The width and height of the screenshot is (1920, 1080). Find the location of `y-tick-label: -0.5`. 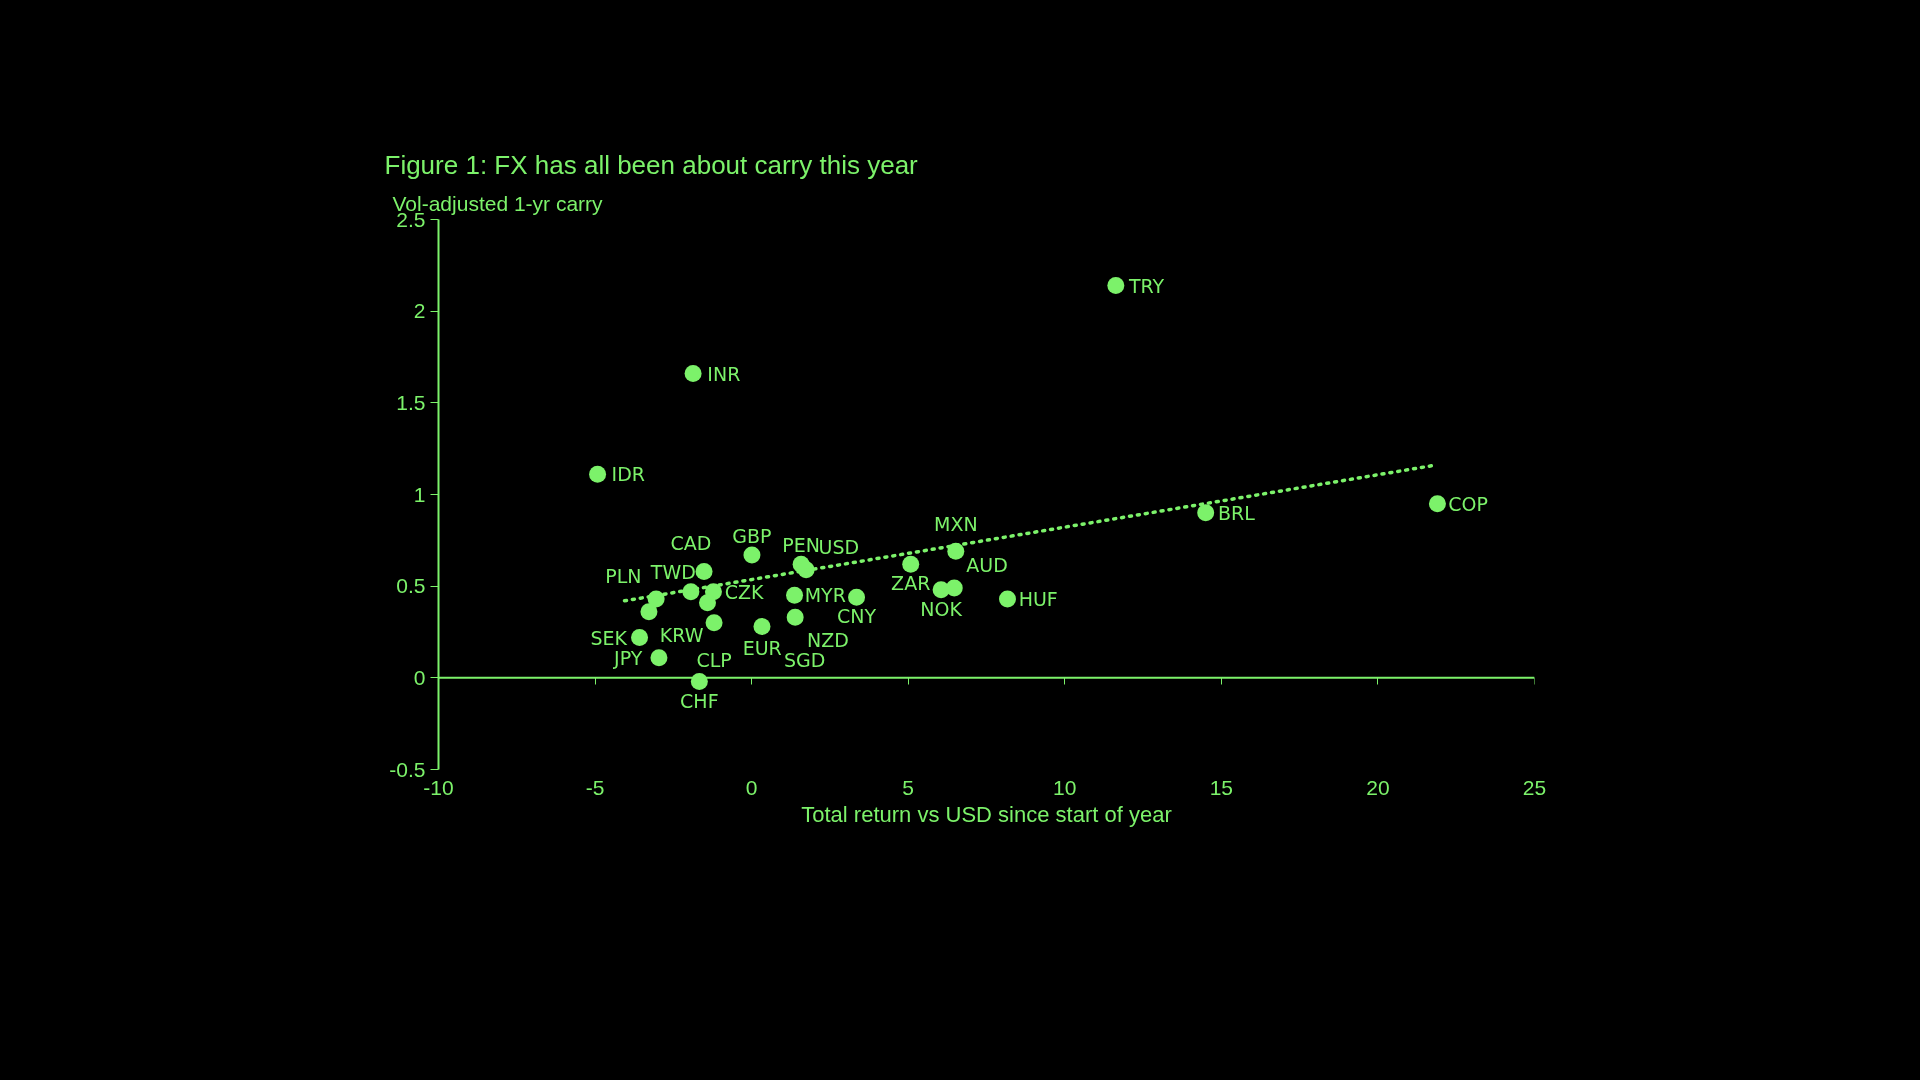

y-tick-label: -0.5 is located at coordinates (407, 769).